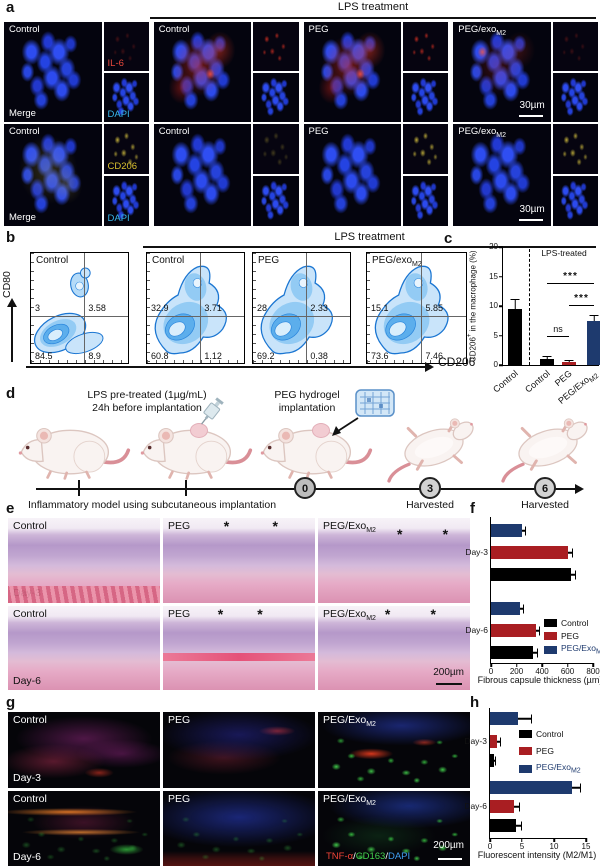 The width and height of the screenshot is (600, 866). Describe the element at coordinates (319, 307) in the screenshot. I see `quadrant-value-ur: 2.33` at that location.